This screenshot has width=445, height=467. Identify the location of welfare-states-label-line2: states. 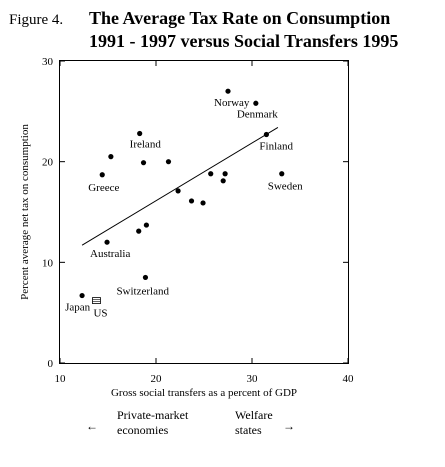
(248, 430).